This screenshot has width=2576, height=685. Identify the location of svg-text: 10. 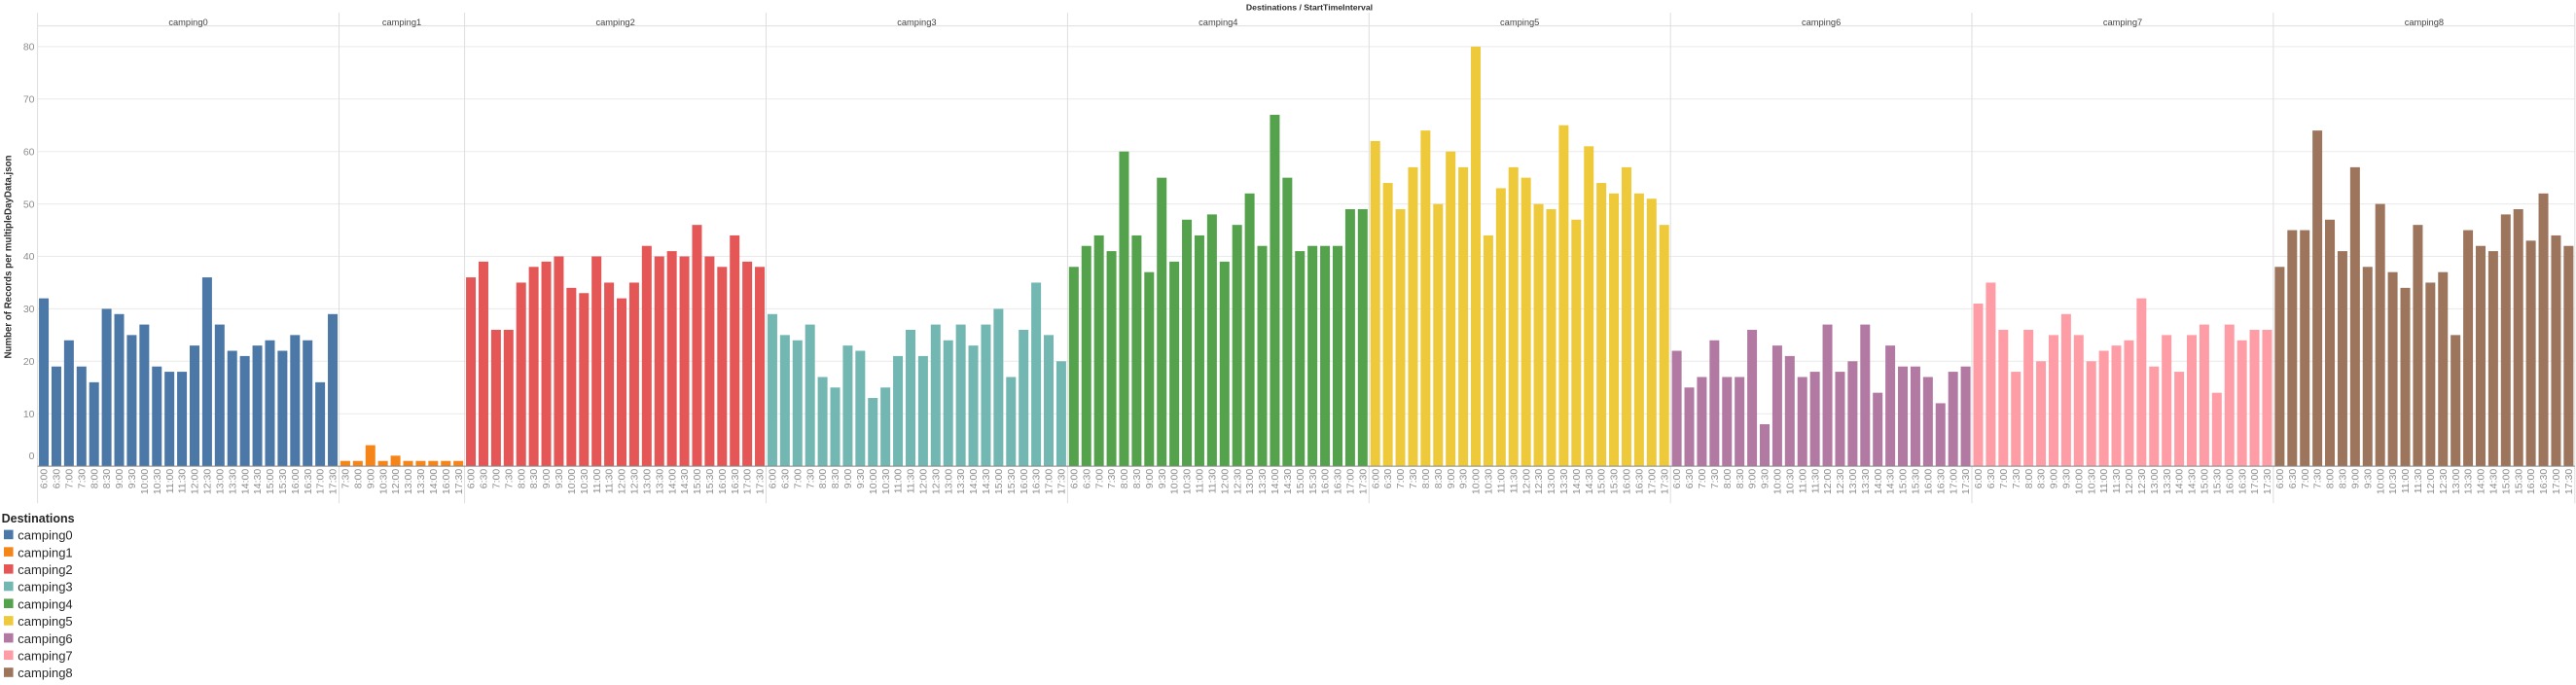
(29, 414).